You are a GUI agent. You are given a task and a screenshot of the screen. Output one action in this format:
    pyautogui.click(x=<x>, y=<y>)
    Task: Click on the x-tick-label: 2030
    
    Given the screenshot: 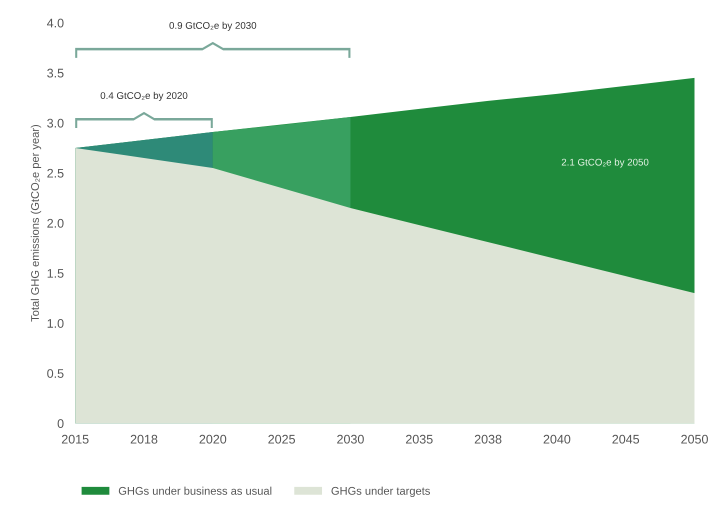 What is the action you would take?
    pyautogui.click(x=350, y=439)
    